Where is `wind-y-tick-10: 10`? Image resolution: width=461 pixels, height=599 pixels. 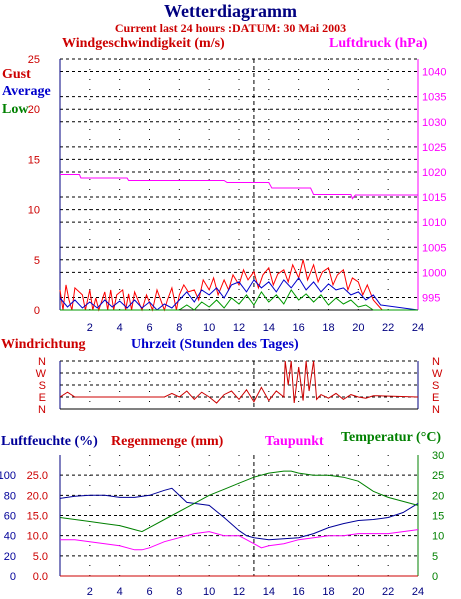 wind-y-tick-10: 10 is located at coordinates (34, 211).